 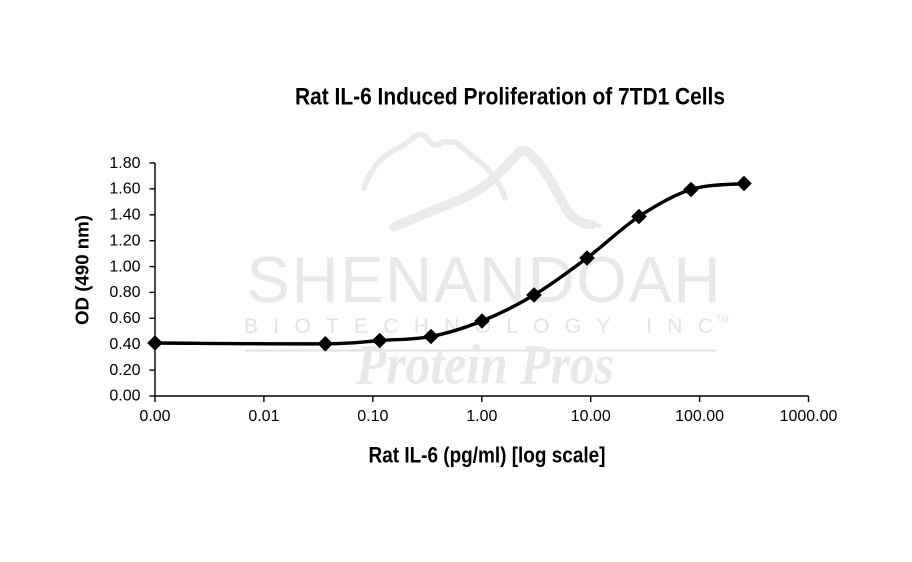 What do you see at coordinates (124, 163) in the screenshot?
I see `svg-text: 1.80` at bounding box center [124, 163].